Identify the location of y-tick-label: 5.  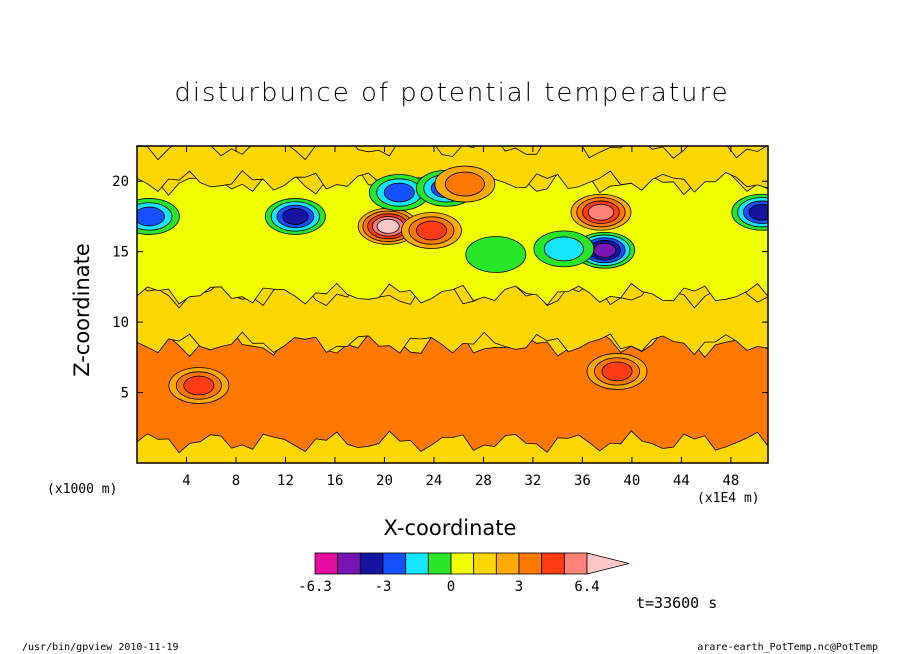
(125, 394).